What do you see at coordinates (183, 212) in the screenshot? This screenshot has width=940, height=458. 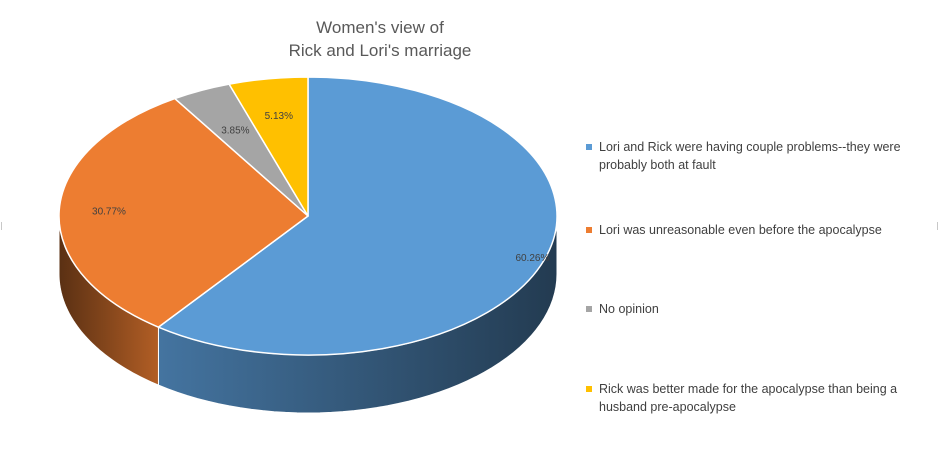 I see `pie-slice-lori-unreasonable` at bounding box center [183, 212].